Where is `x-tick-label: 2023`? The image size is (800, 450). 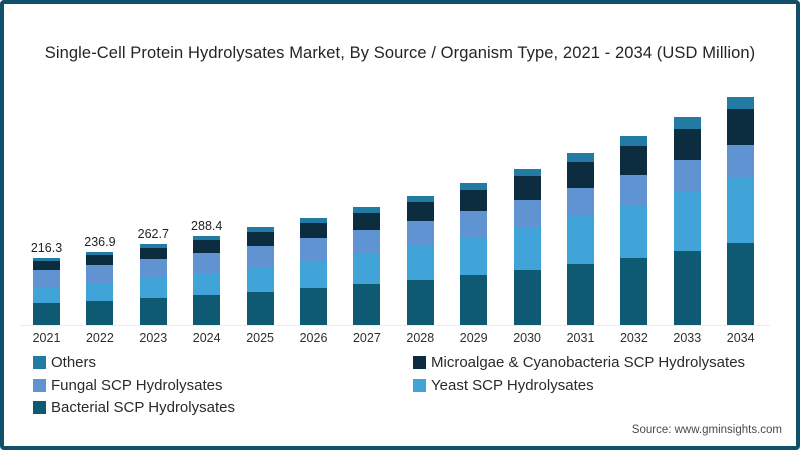 x-tick-label: 2023 is located at coordinates (153, 338).